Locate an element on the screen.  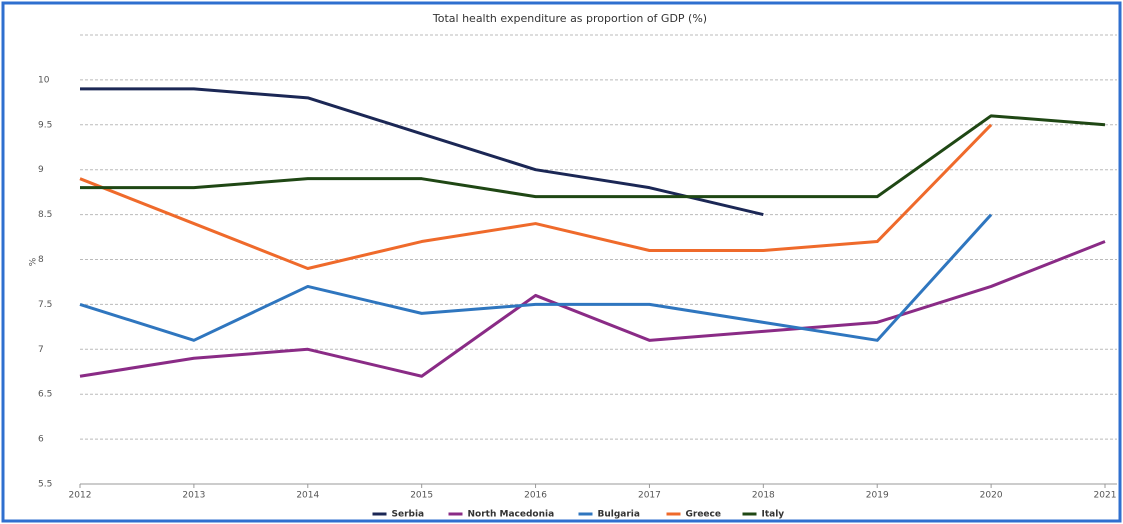
y-tick-label: 7 is located at coordinates (41, 350).